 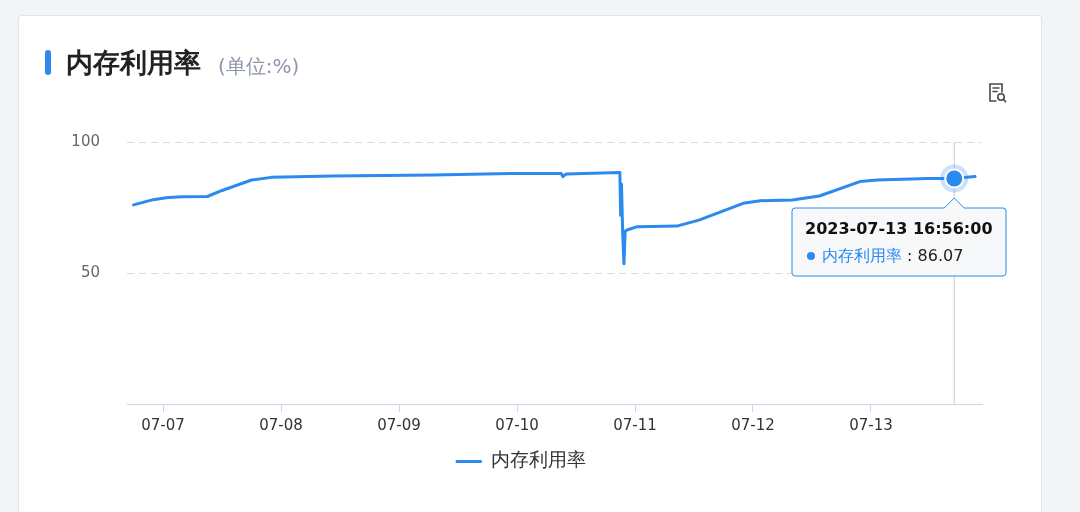 What do you see at coordinates (871, 424) in the screenshot?
I see `x-tick-label: 07-13` at bounding box center [871, 424].